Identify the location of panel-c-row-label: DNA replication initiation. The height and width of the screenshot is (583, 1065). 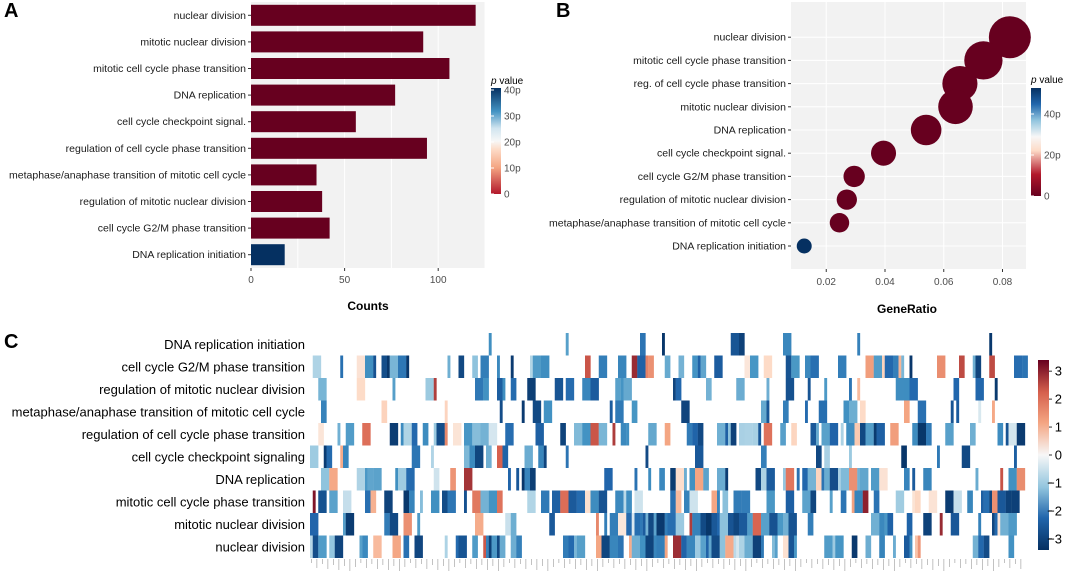
(234, 344).